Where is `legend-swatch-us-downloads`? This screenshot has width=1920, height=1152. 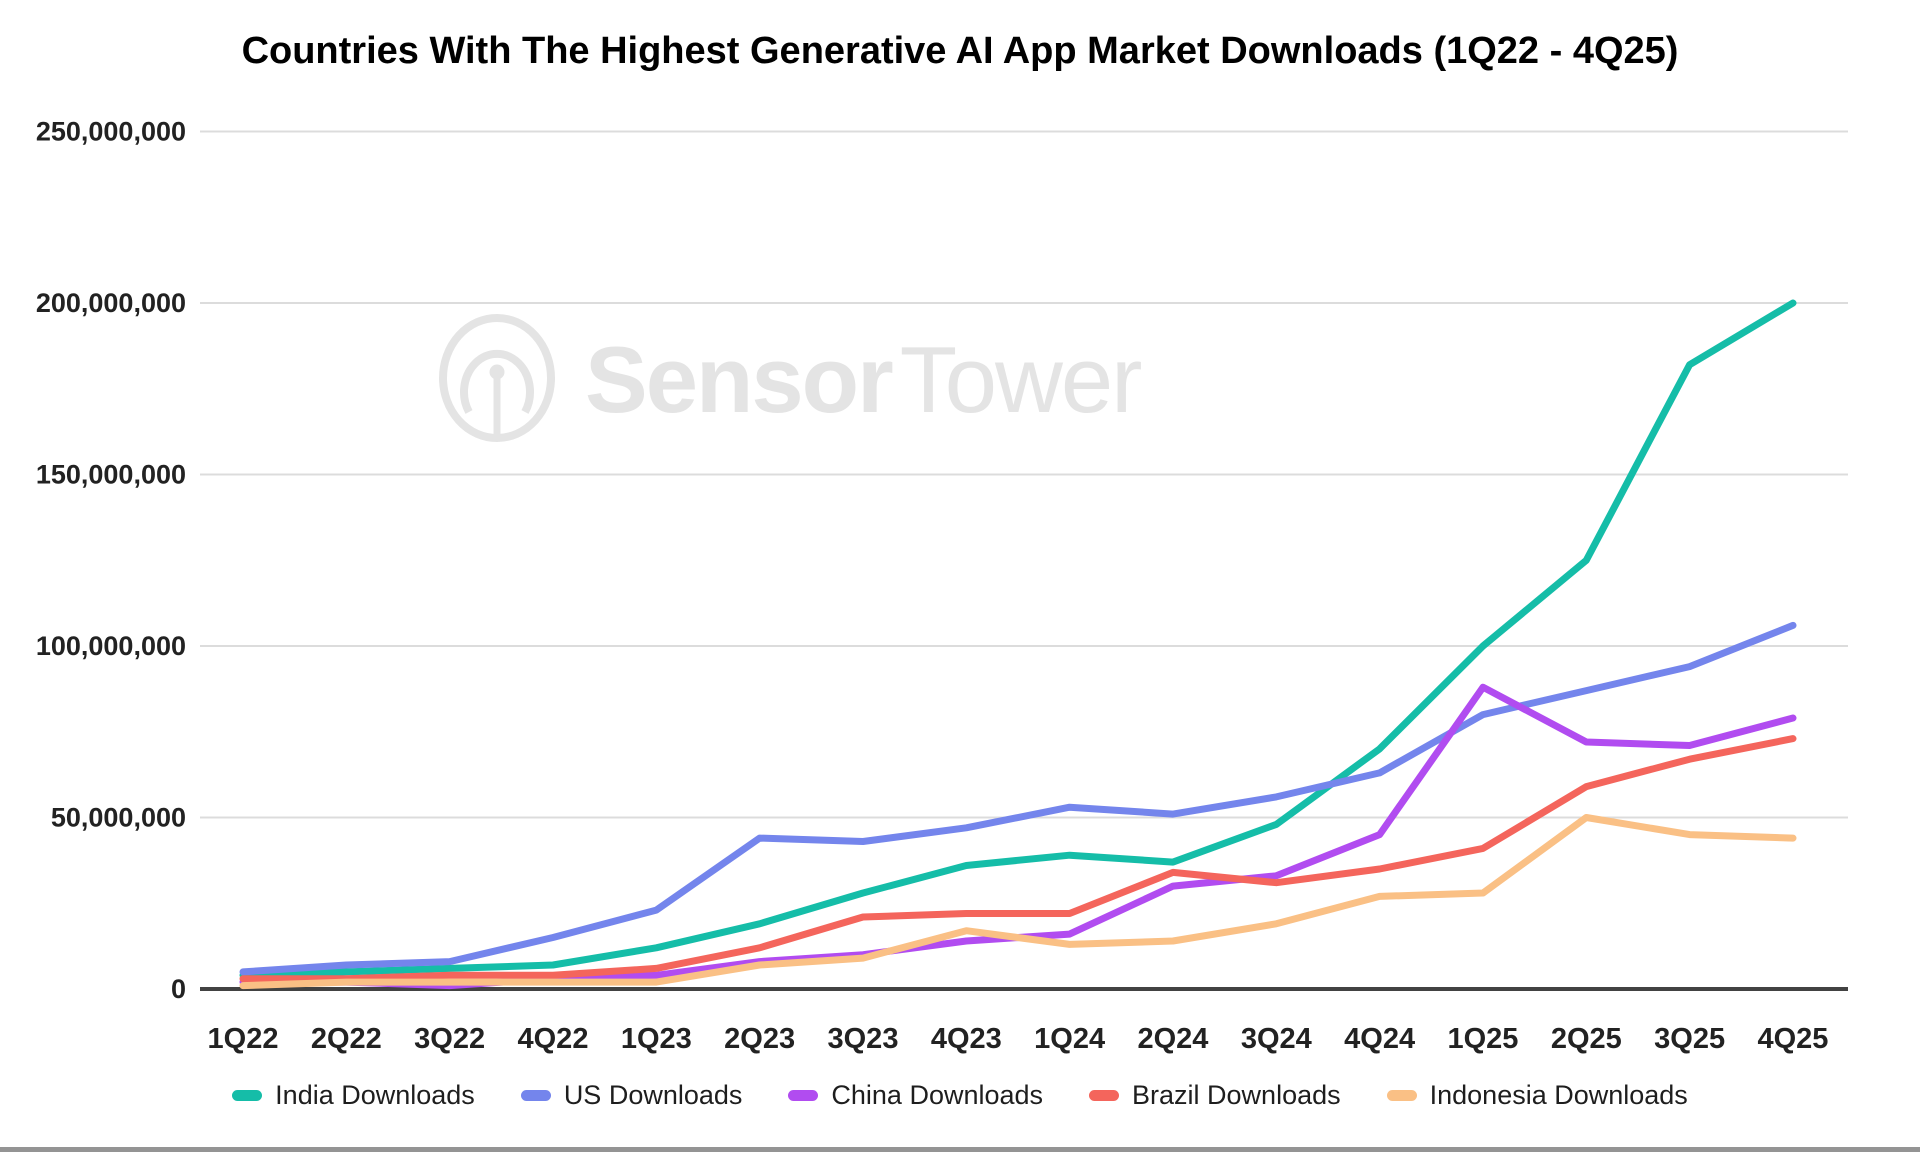
legend-swatch-us-downloads is located at coordinates (535, 1095).